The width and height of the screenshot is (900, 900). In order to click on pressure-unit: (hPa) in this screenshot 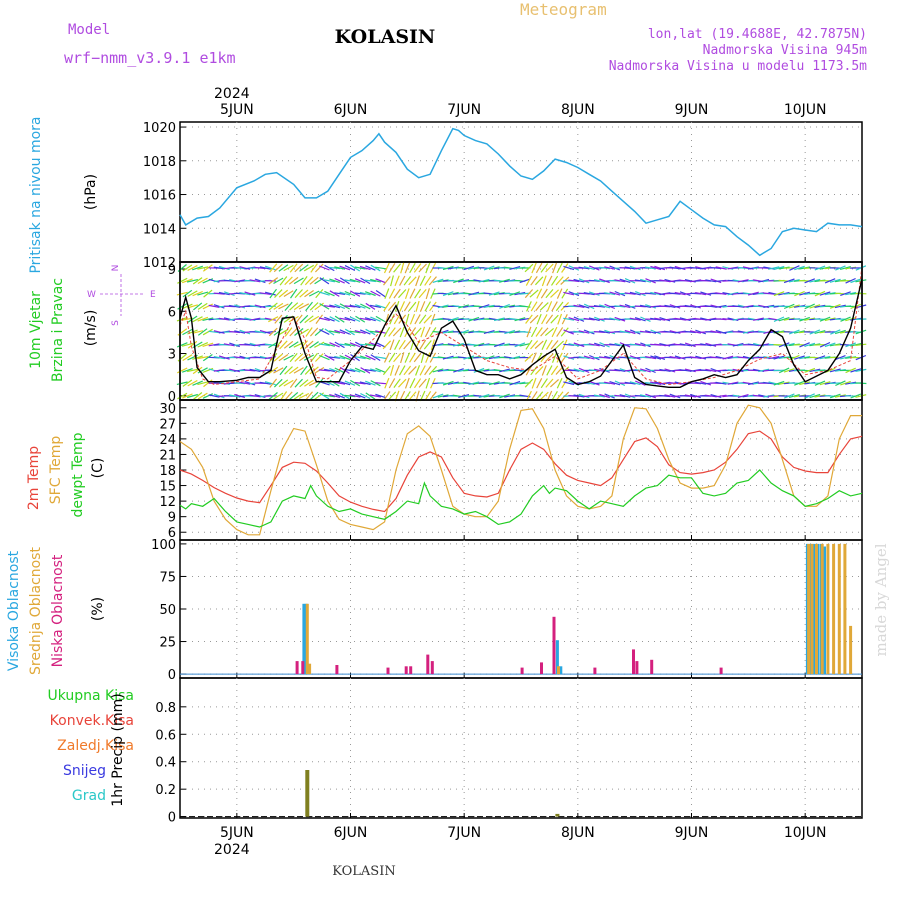, I will do `click(91, 192)`.